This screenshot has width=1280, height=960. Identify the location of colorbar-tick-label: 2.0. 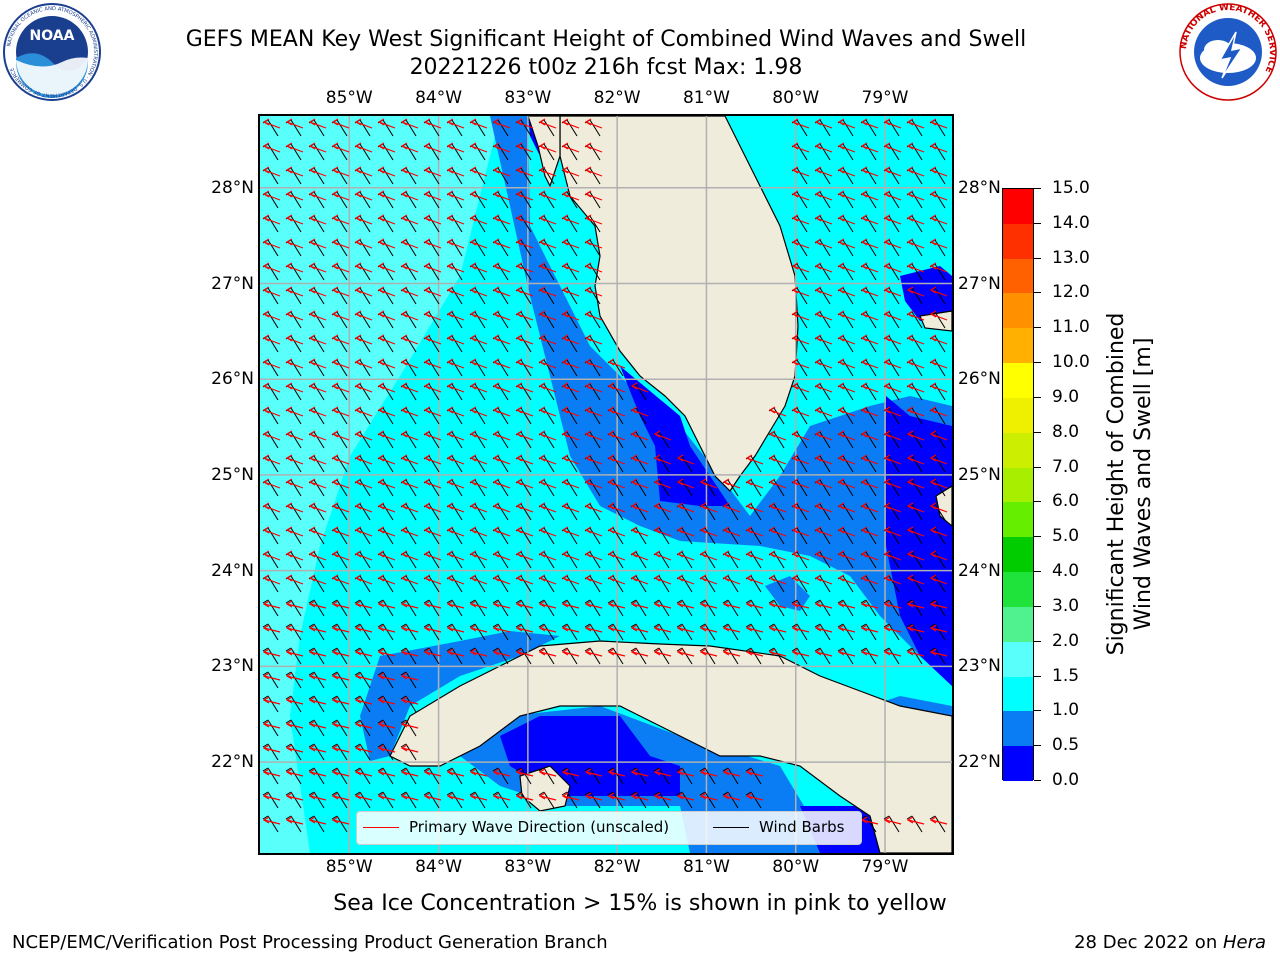
(1066, 640).